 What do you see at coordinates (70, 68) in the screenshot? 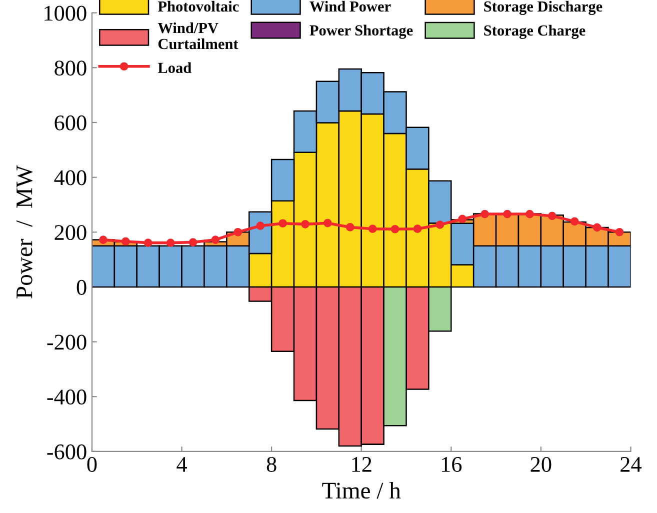
I see `y-tick-label: 800` at bounding box center [70, 68].